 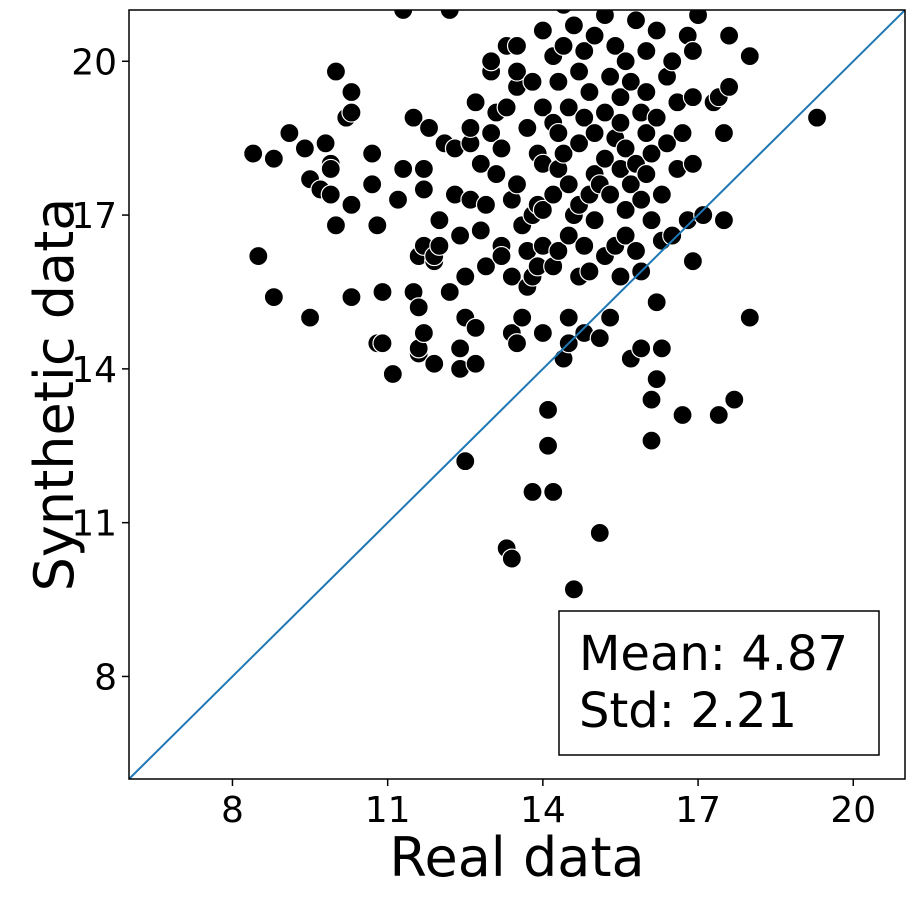 I want to click on x-tick-label: 8, so click(x=232, y=810).